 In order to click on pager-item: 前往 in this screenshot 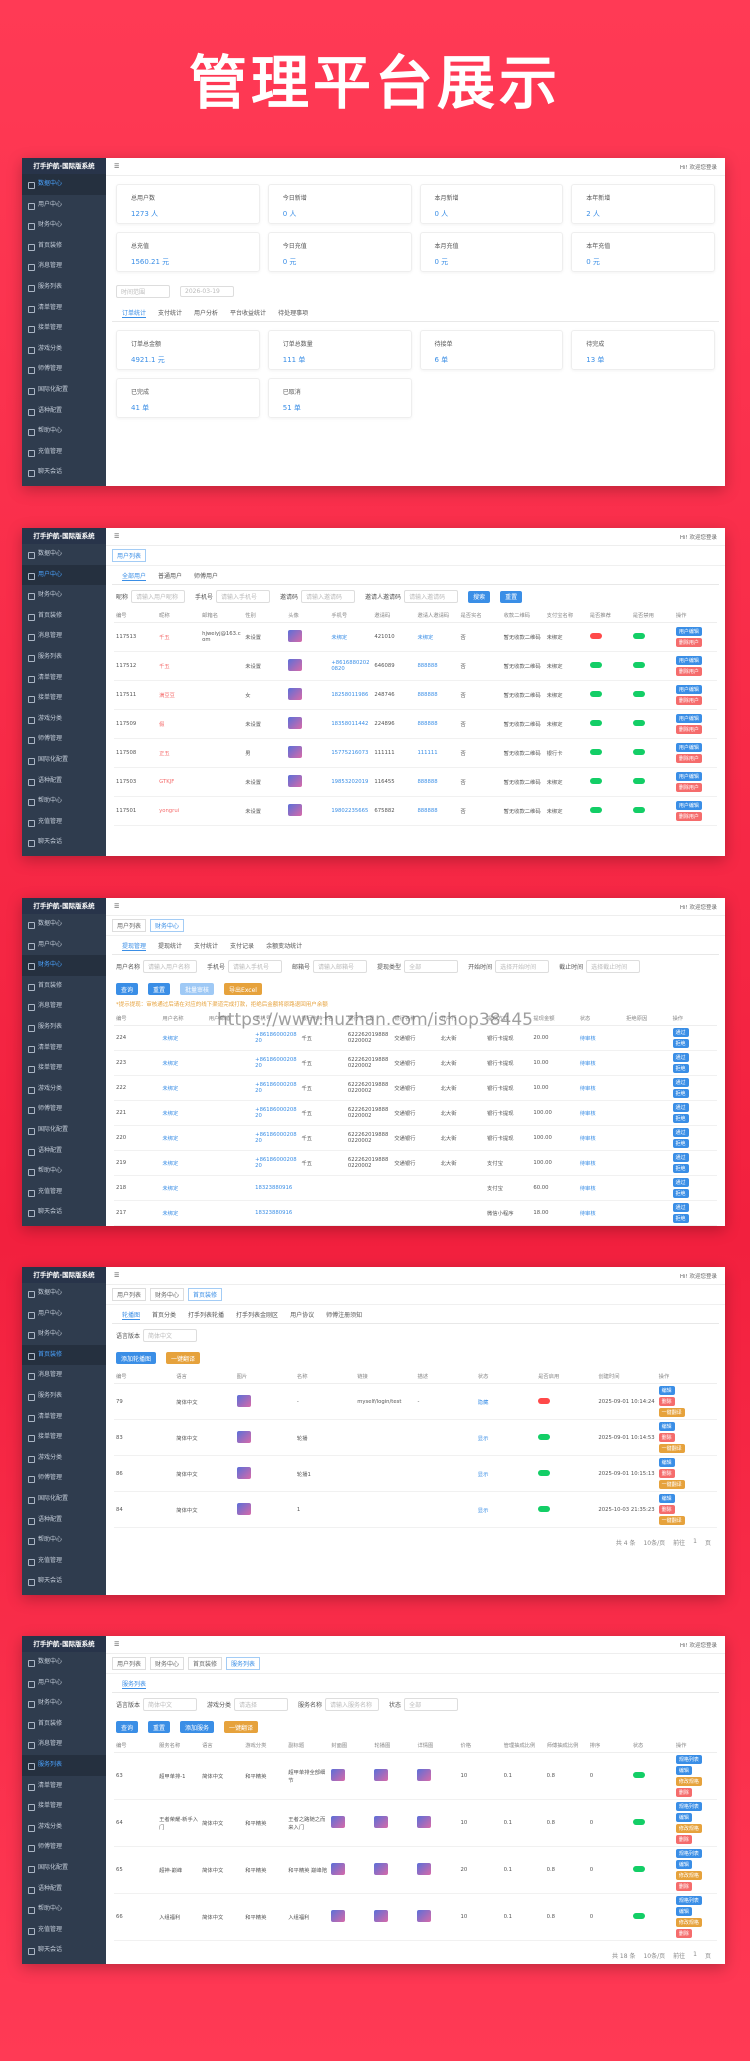, I will do `click(679, 1543)`.